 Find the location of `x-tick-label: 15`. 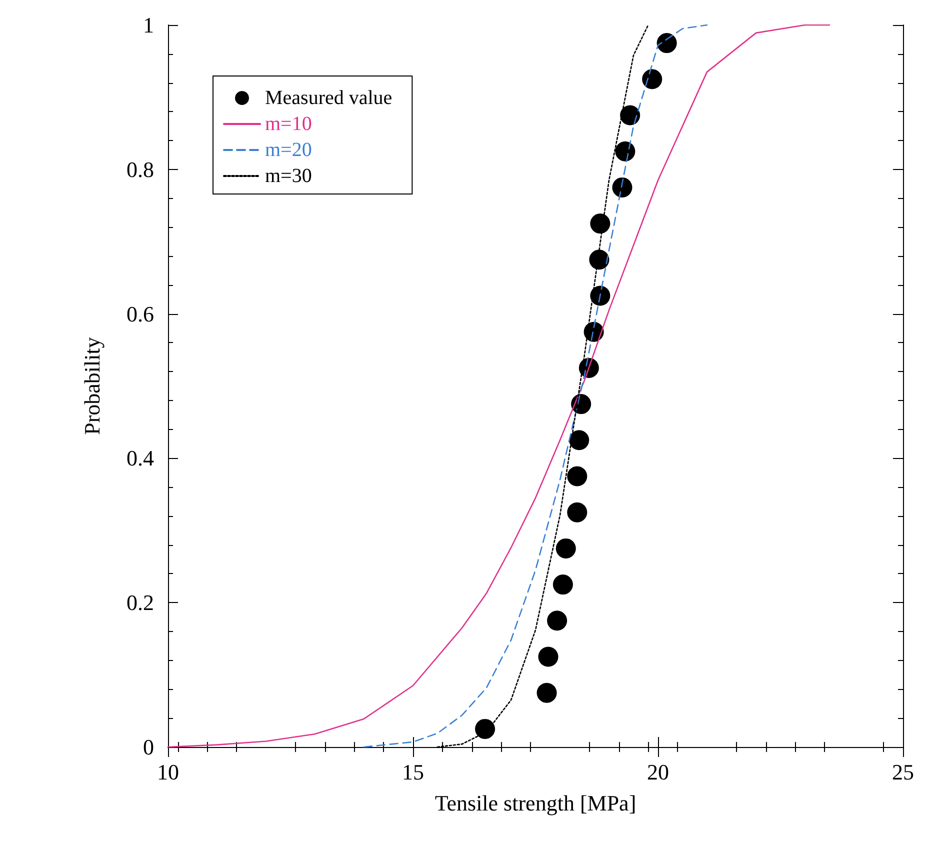

x-tick-label: 15 is located at coordinates (413, 772).